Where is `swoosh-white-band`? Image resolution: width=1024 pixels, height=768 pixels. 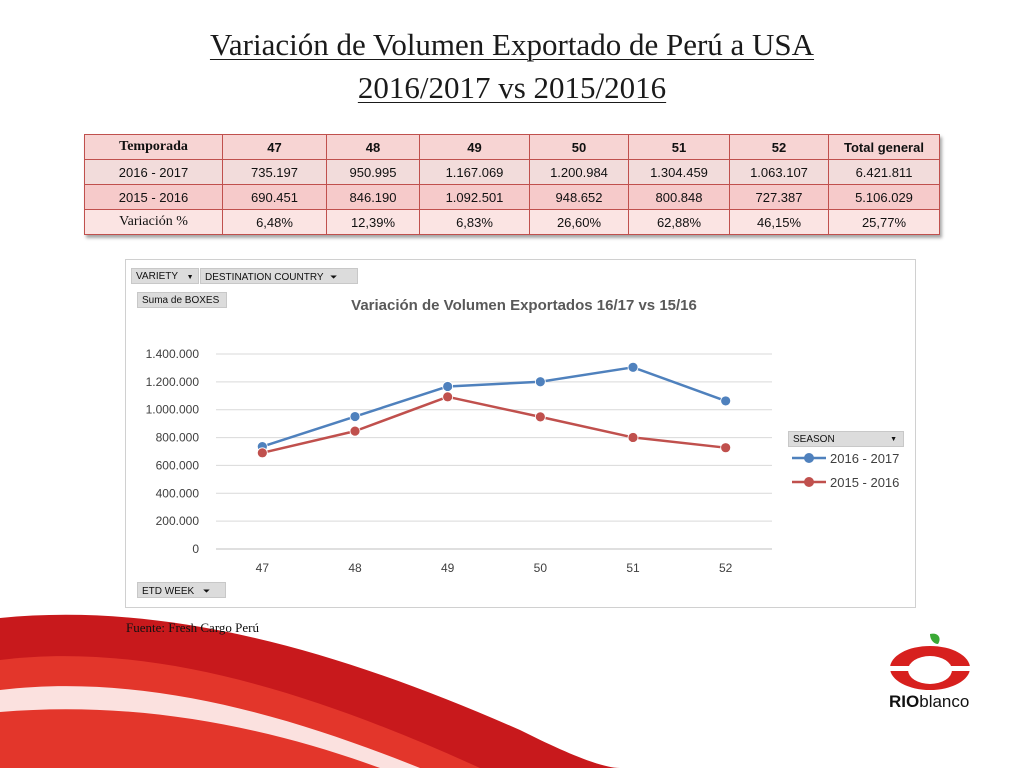 swoosh-white-band is located at coordinates (210, 727).